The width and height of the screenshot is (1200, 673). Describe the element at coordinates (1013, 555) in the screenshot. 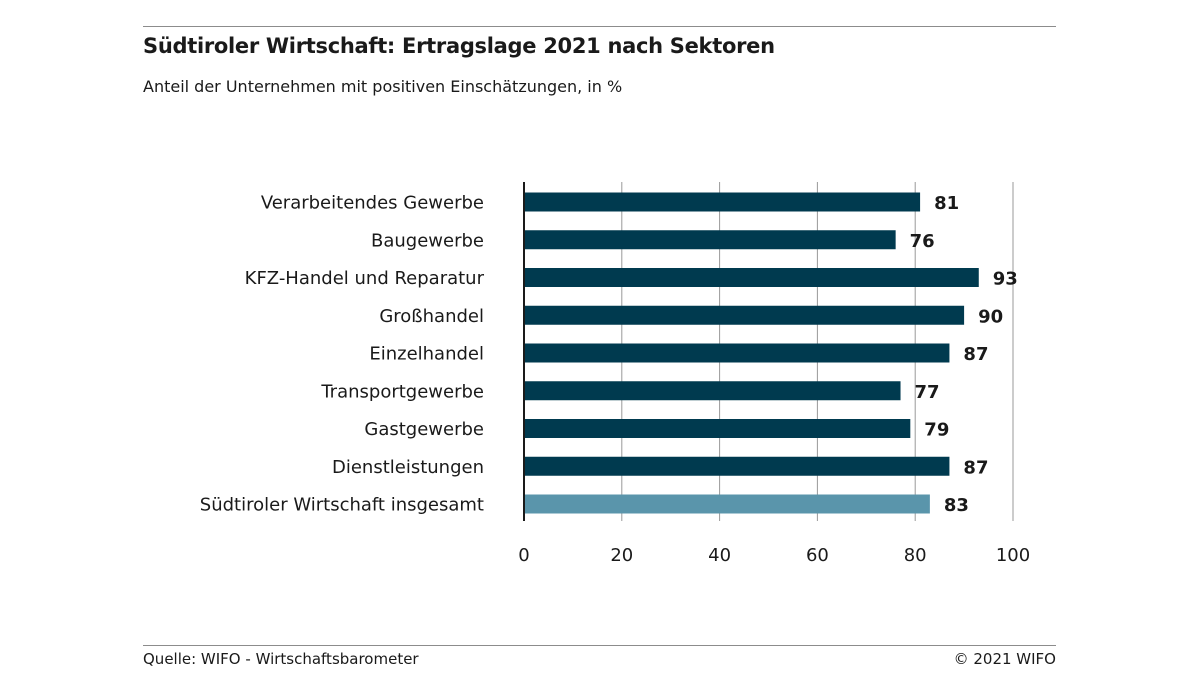

I see `x-tick-label: 100` at that location.